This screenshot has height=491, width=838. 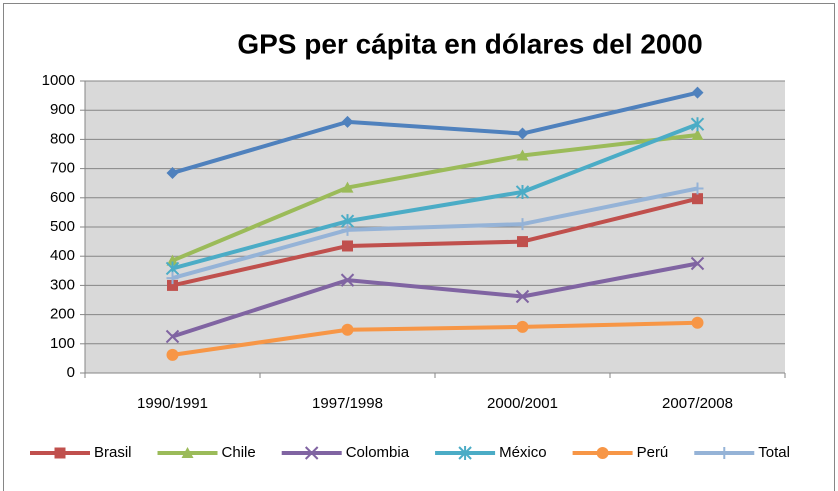 What do you see at coordinates (62, 284) in the screenshot?
I see `y-tick-label: 300` at bounding box center [62, 284].